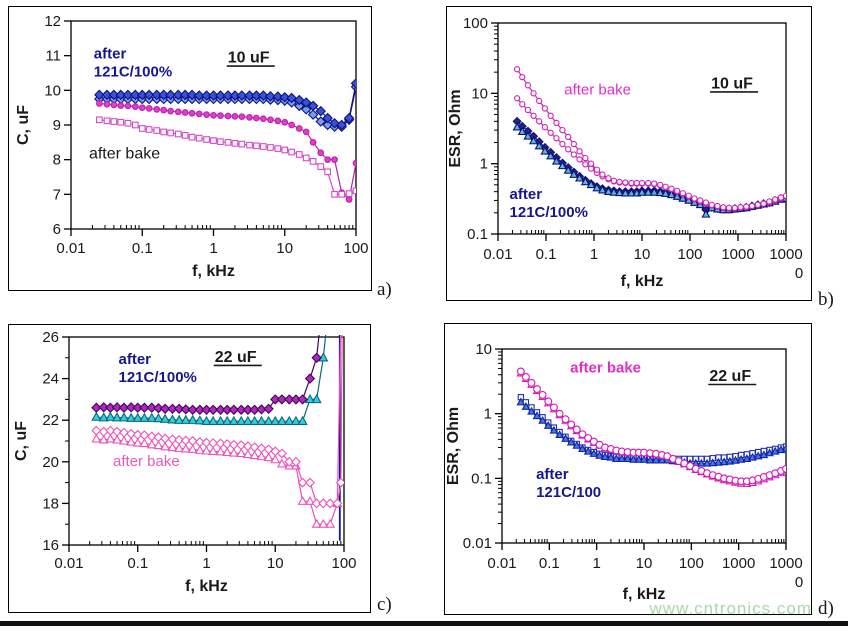 Image resolution: width=848 pixels, height=631 pixels. Describe the element at coordinates (53, 56) in the screenshot. I see `svg-text: 11` at that location.